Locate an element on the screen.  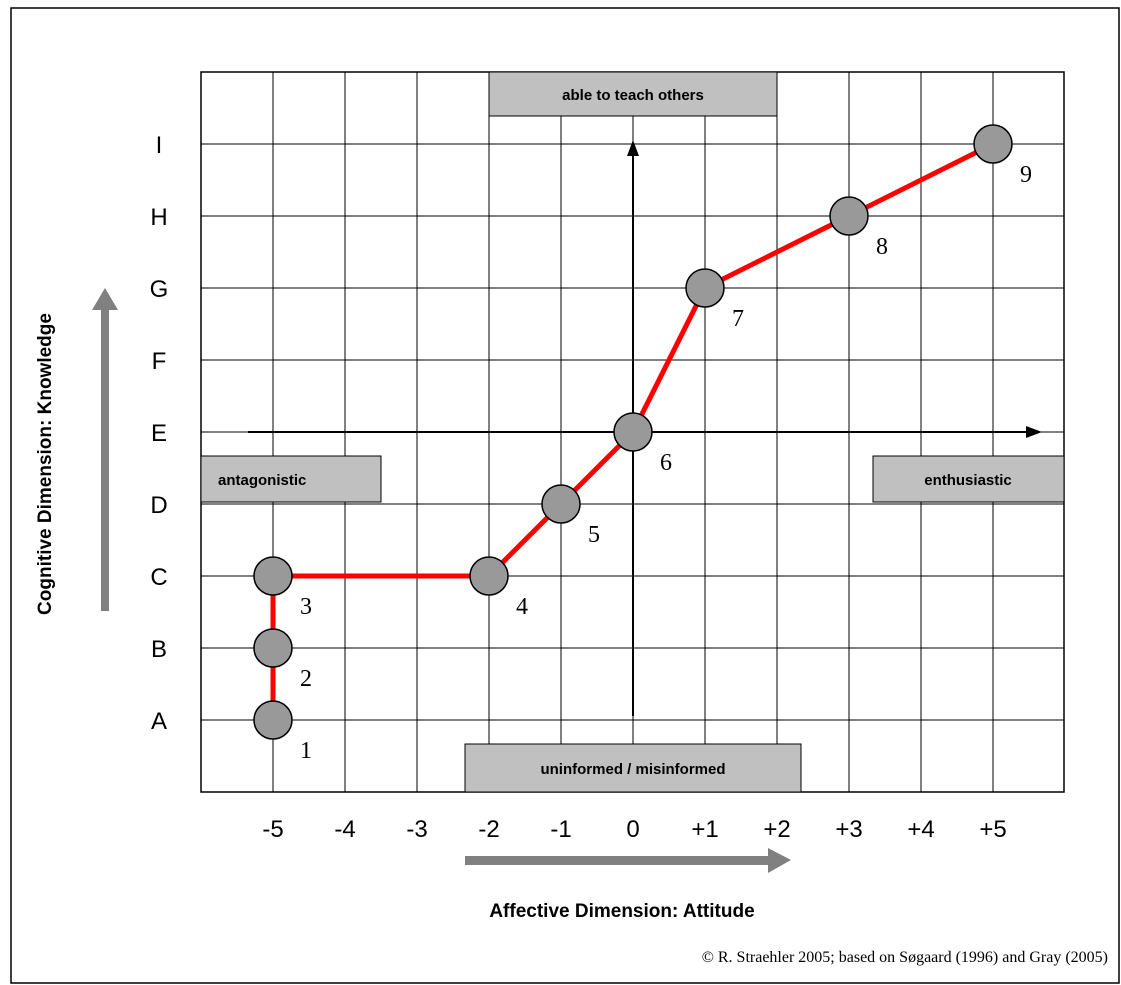
y-axis-title: Cognitive Dimension: Knowledge is located at coordinates (45, 464).